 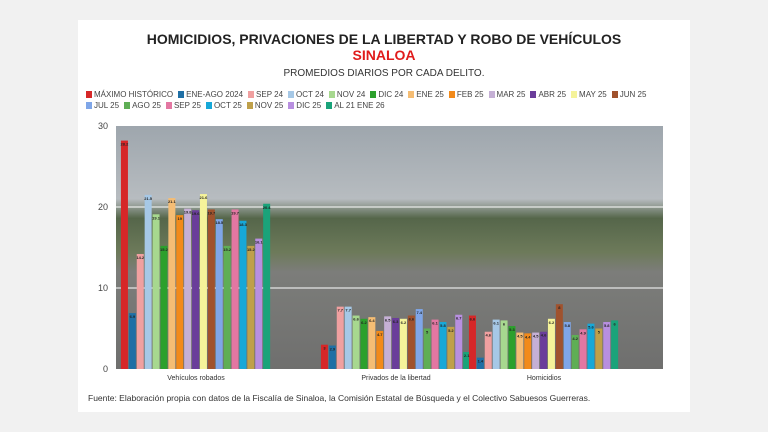 What do you see at coordinates (142, 105) in the screenshot?
I see `legend-item: AGO 25` at bounding box center [142, 105].